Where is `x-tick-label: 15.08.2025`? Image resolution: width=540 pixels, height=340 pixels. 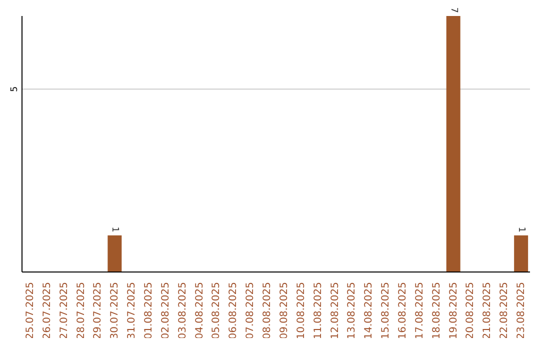 x-tick-label: 15.08.2025 is located at coordinates (386, 311).